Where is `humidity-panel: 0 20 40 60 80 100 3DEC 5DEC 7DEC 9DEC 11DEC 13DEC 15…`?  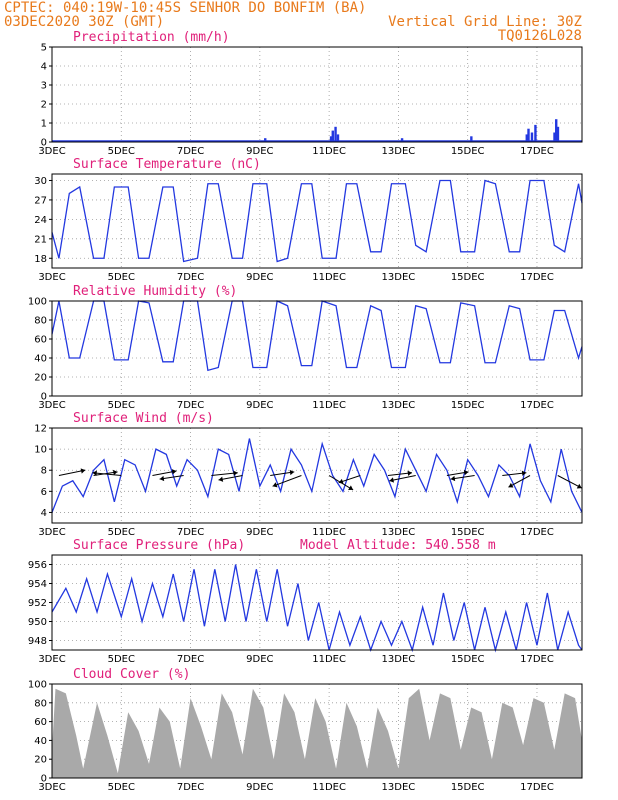 humidity-panel: 0 20 40 60 80 100 3DEC 5DEC 7DEC 9DEC 11DEC 13DEC 15… is located at coordinates (305, 347).